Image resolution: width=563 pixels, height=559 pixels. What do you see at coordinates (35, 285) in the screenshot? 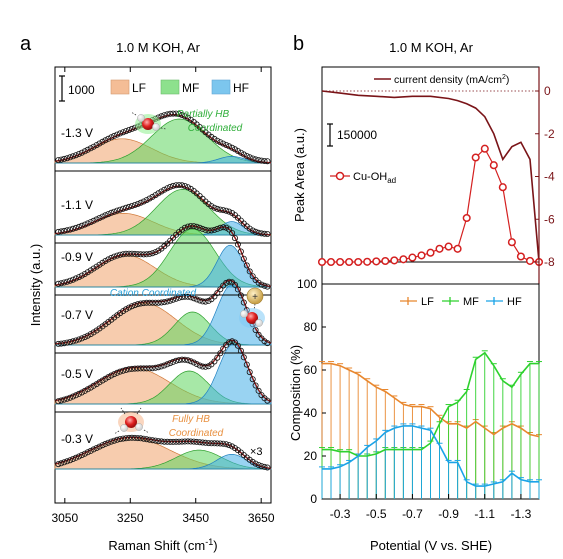
I see `panel-a-ylabel: Intensity (a.u.)` at bounding box center [35, 285].